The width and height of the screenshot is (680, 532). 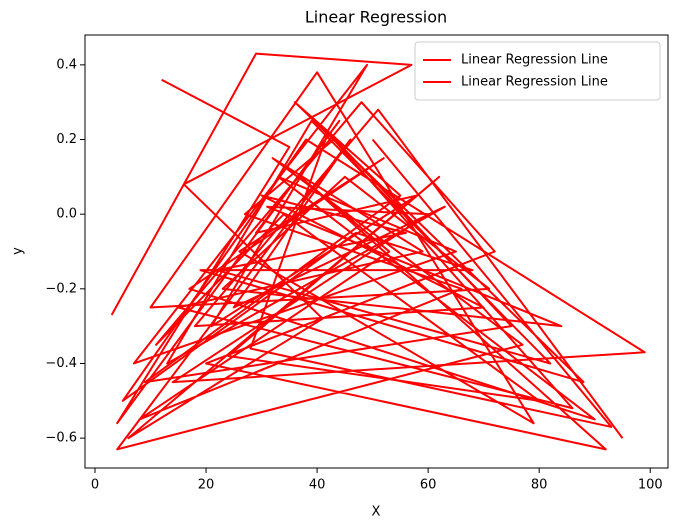 What do you see at coordinates (317, 485) in the screenshot?
I see `x-tick-label: 40` at bounding box center [317, 485].